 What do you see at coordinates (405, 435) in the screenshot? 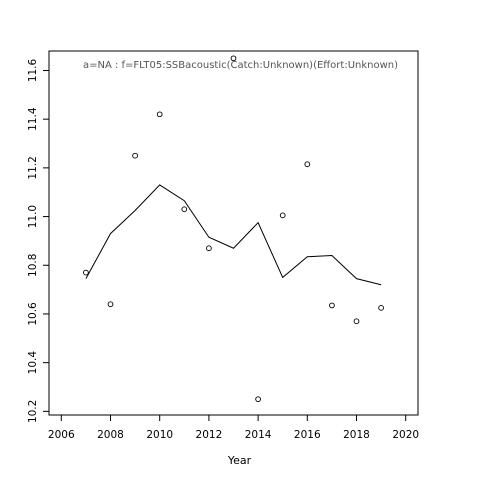
I see `x-tick-label: 2020` at bounding box center [405, 435].